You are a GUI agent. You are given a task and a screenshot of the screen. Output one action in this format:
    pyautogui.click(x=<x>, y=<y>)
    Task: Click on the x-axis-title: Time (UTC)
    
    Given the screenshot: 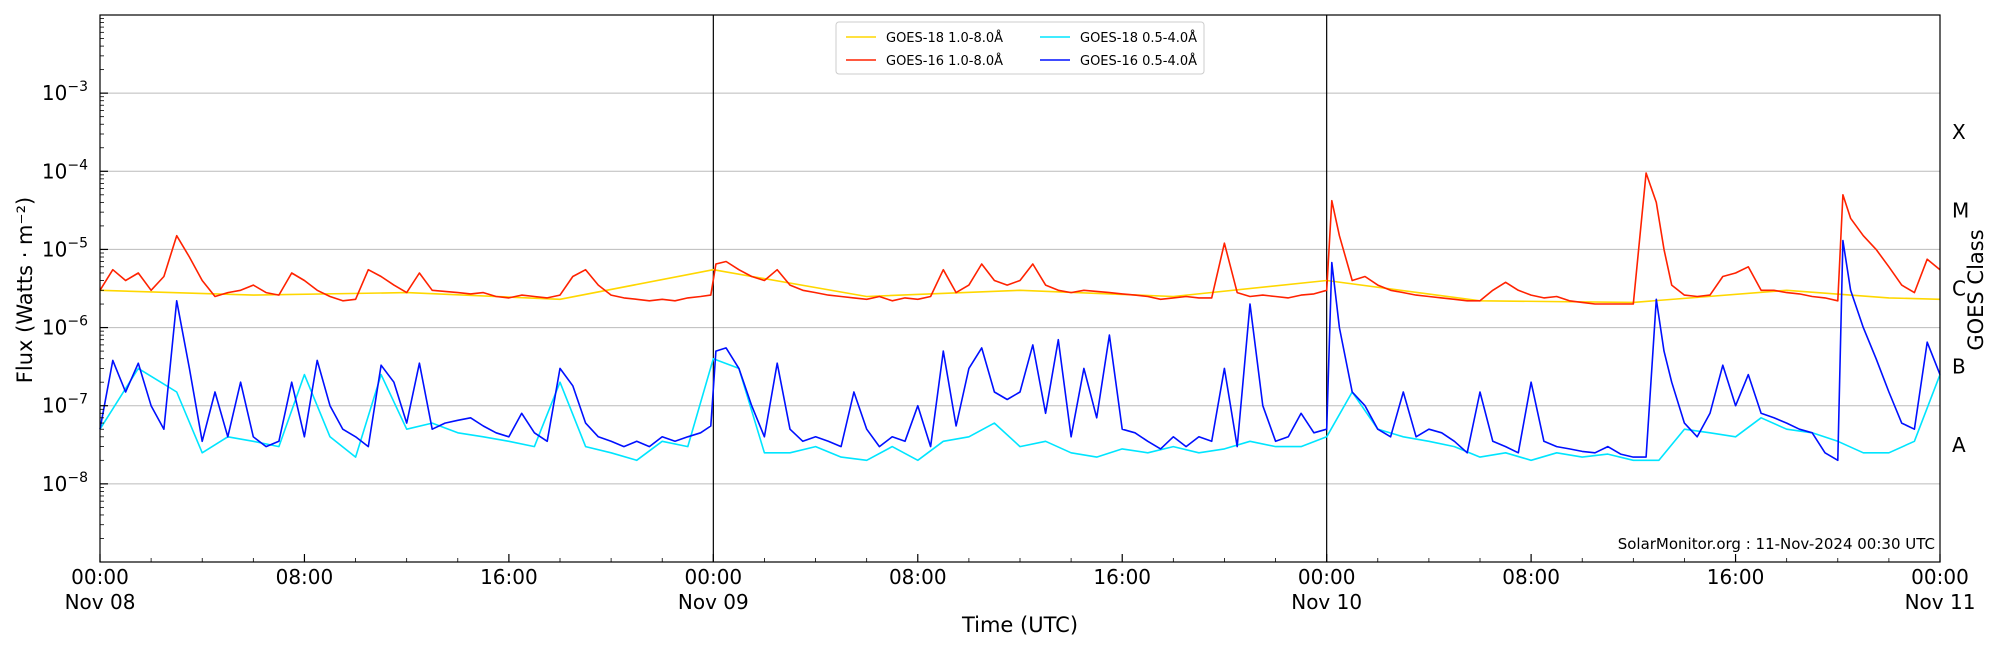 What is the action you would take?
    pyautogui.click(x=1019, y=625)
    